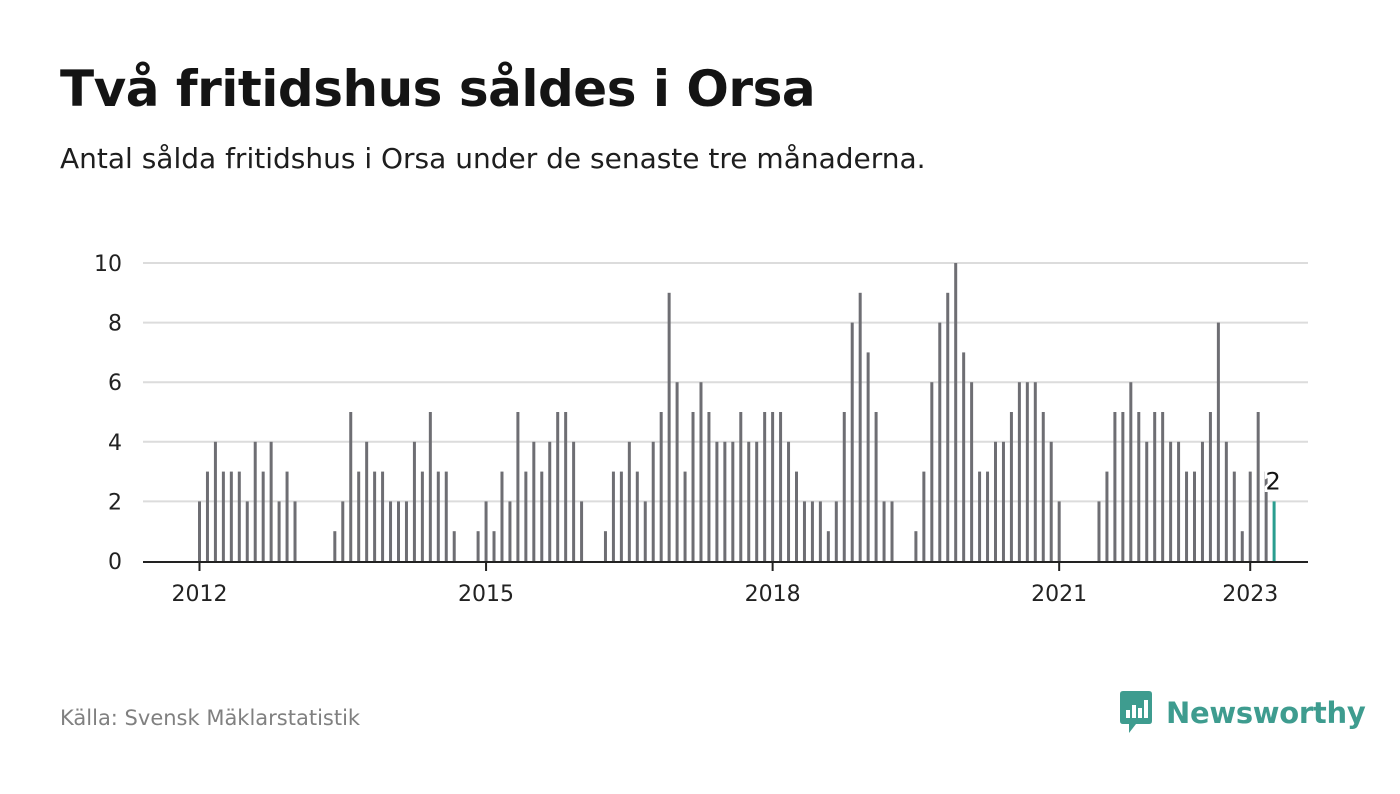  Describe the element at coordinates (1266, 713) in the screenshot. I see `brand-name: Newsworthy` at that location.